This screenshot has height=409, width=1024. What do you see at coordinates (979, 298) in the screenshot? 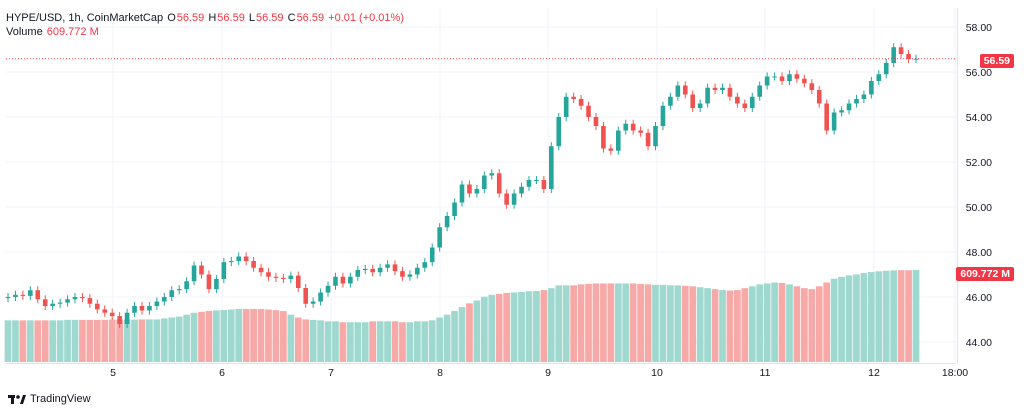
I see `y-tick-label: 46.00` at bounding box center [979, 298].